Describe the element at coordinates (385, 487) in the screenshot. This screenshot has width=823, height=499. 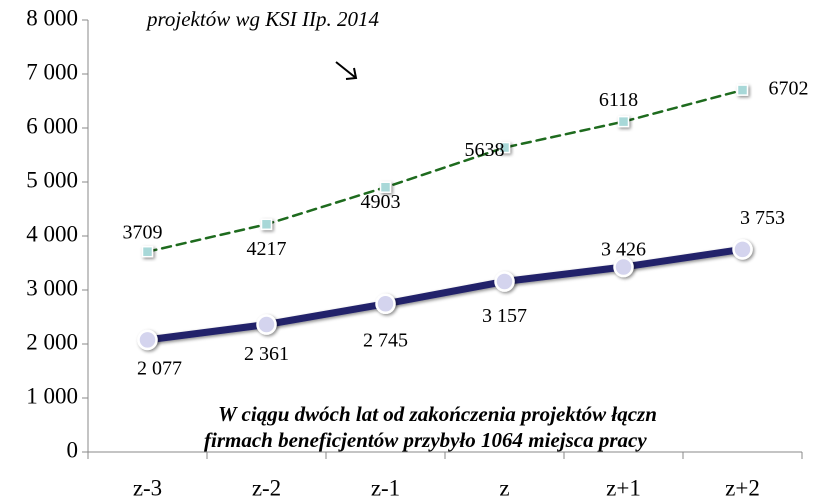
I see `x-tick-label: z-1` at that location.